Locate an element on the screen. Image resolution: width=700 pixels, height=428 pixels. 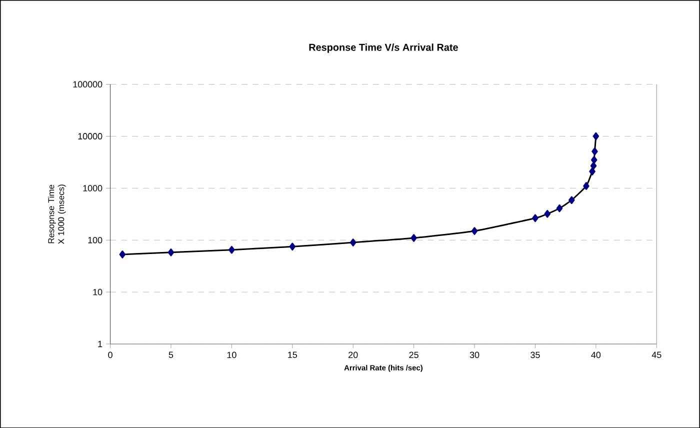
x-tick-label: 25 is located at coordinates (413, 355).